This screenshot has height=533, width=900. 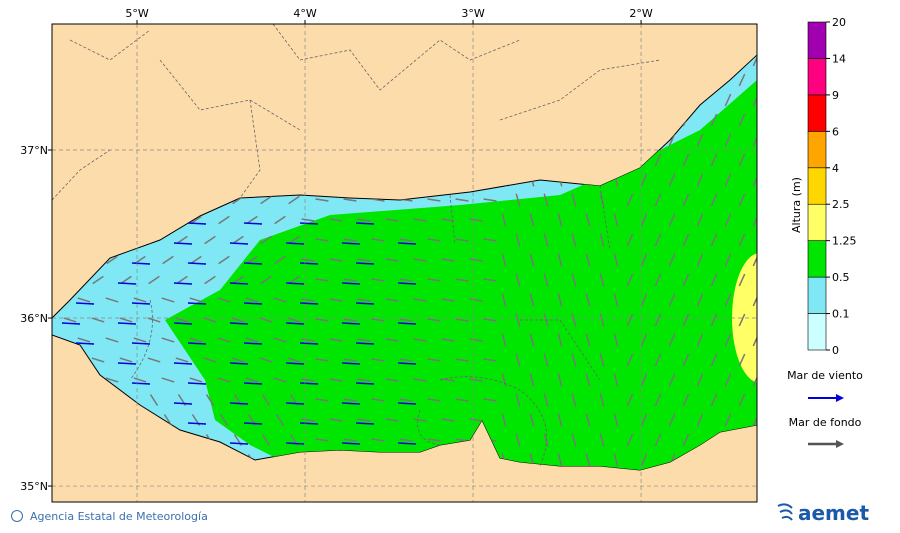 What do you see at coordinates (744, 318) in the screenshot?
I see `wave-zone-high` at bounding box center [744, 318].